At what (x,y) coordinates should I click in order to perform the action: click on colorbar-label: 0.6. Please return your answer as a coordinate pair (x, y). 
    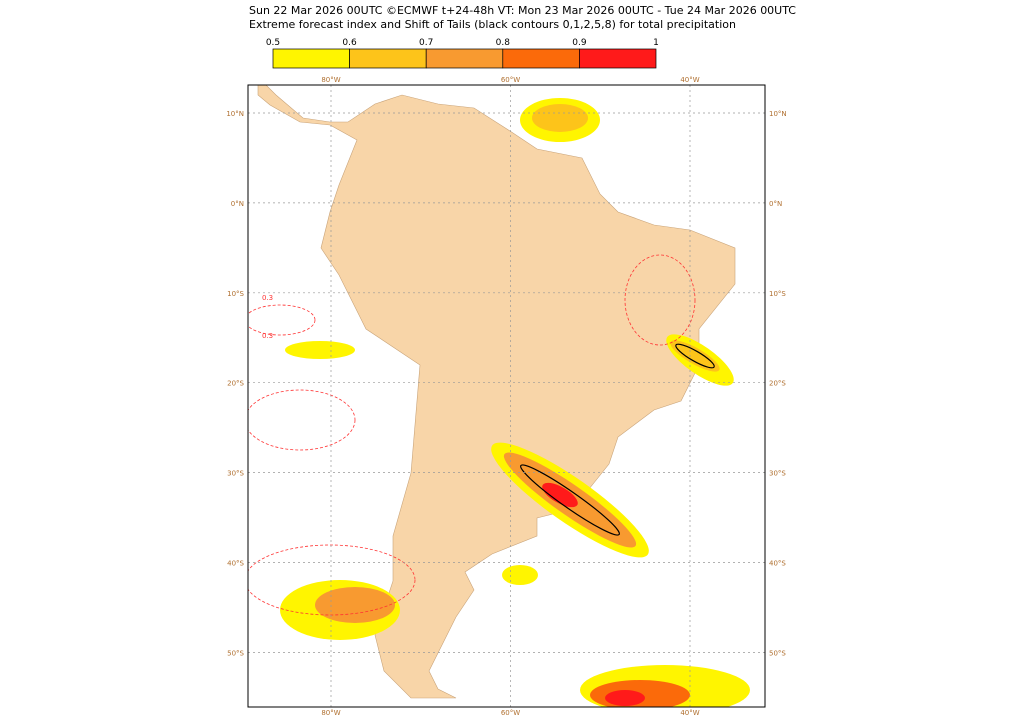
    Looking at the image, I should click on (349, 43).